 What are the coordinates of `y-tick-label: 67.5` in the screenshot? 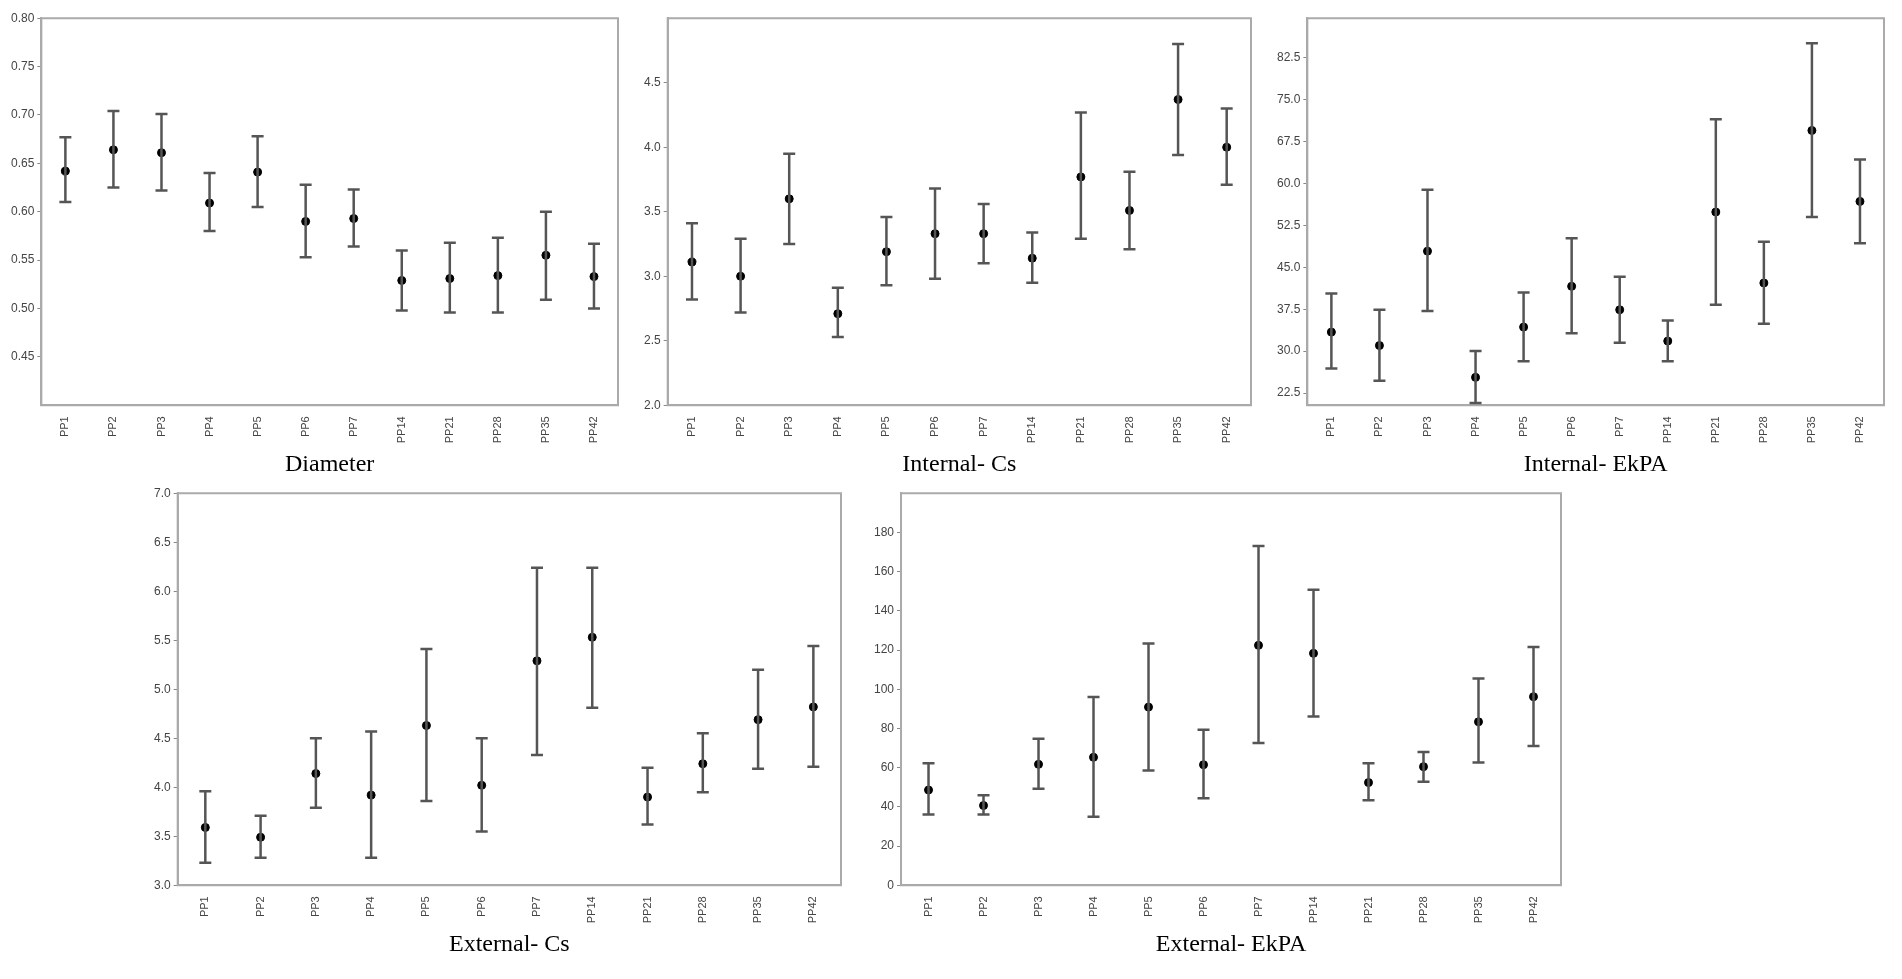 It's located at (1289, 140).